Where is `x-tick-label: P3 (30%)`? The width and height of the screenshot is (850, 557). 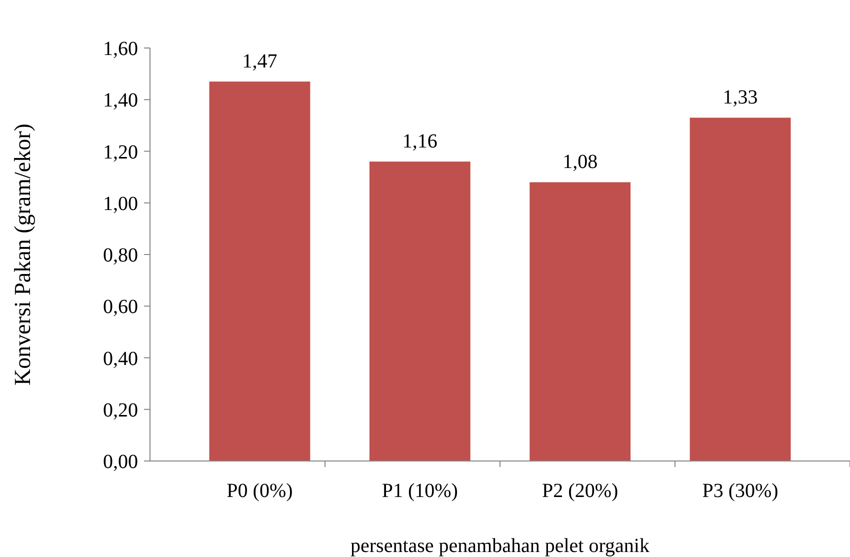
x-tick-label: P3 (30%) is located at coordinates (740, 491).